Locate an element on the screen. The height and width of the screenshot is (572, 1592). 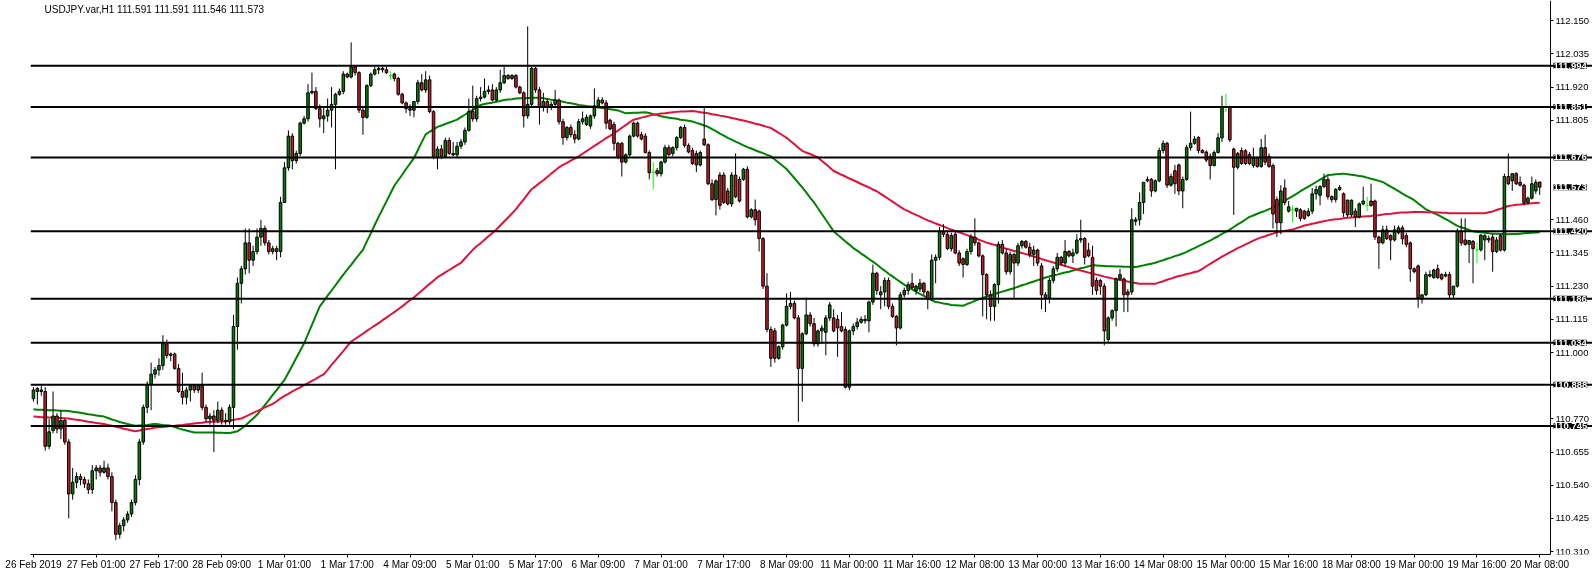
y-tick-label: 111.230 is located at coordinates (1572, 286).